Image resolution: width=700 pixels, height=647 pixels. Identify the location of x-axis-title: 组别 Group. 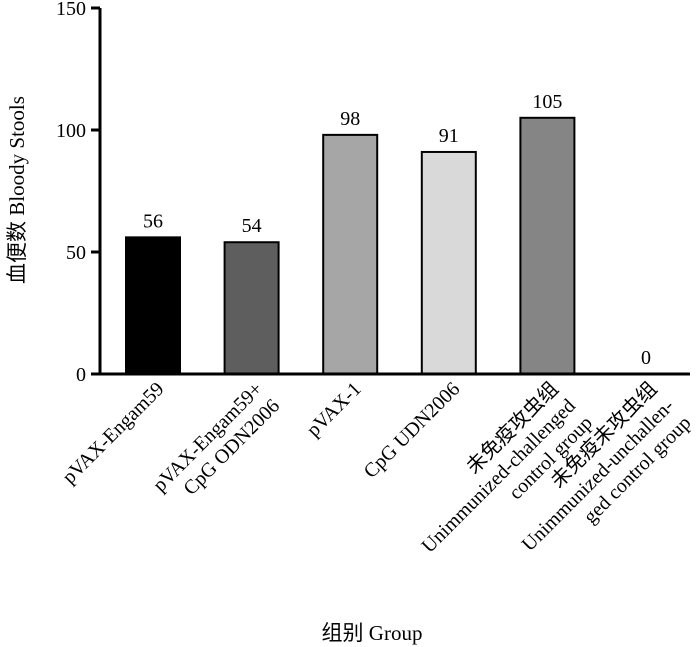
(372, 633).